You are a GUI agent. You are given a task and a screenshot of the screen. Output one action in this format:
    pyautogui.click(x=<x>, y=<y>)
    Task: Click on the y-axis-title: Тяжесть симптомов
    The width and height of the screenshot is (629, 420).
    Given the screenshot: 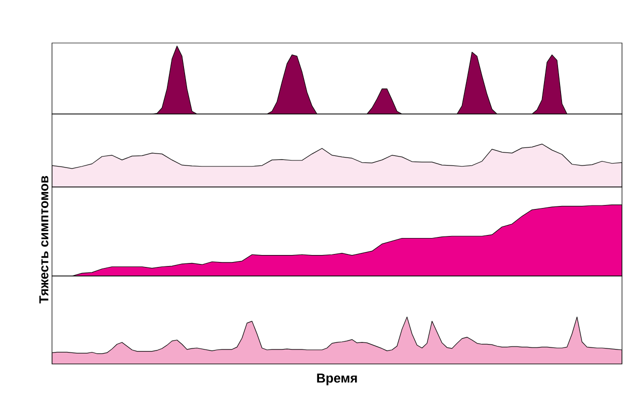 What is the action you would take?
    pyautogui.click(x=43, y=240)
    